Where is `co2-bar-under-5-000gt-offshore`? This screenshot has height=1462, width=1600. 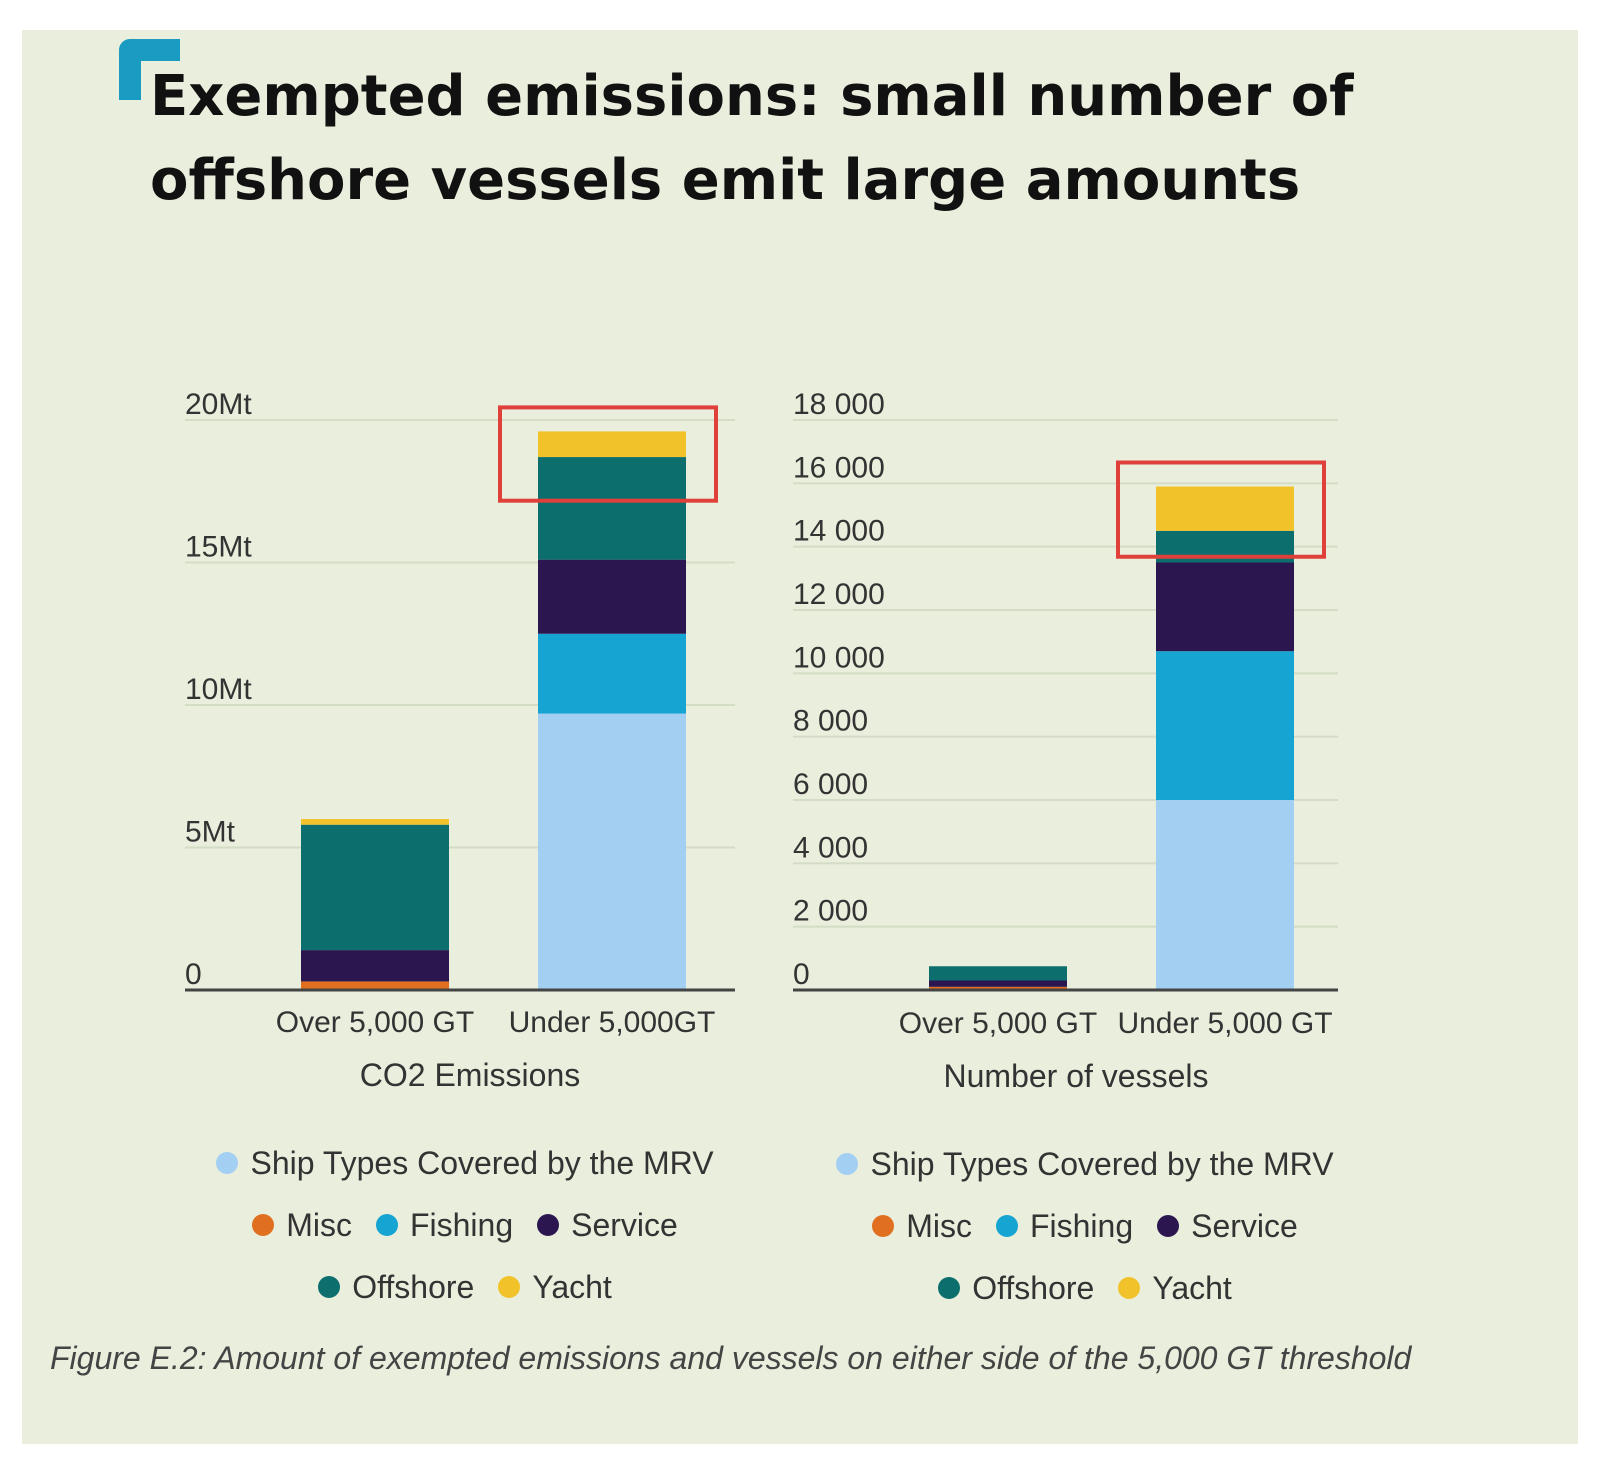
co2-bar-under-5-000gt-offshore is located at coordinates (612, 508).